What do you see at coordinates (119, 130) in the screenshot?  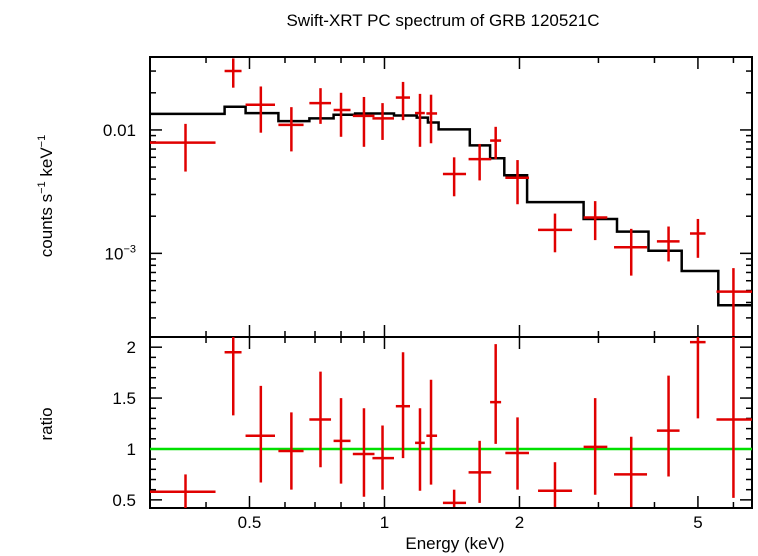 I see `y-tick-label: 0.01` at bounding box center [119, 130].